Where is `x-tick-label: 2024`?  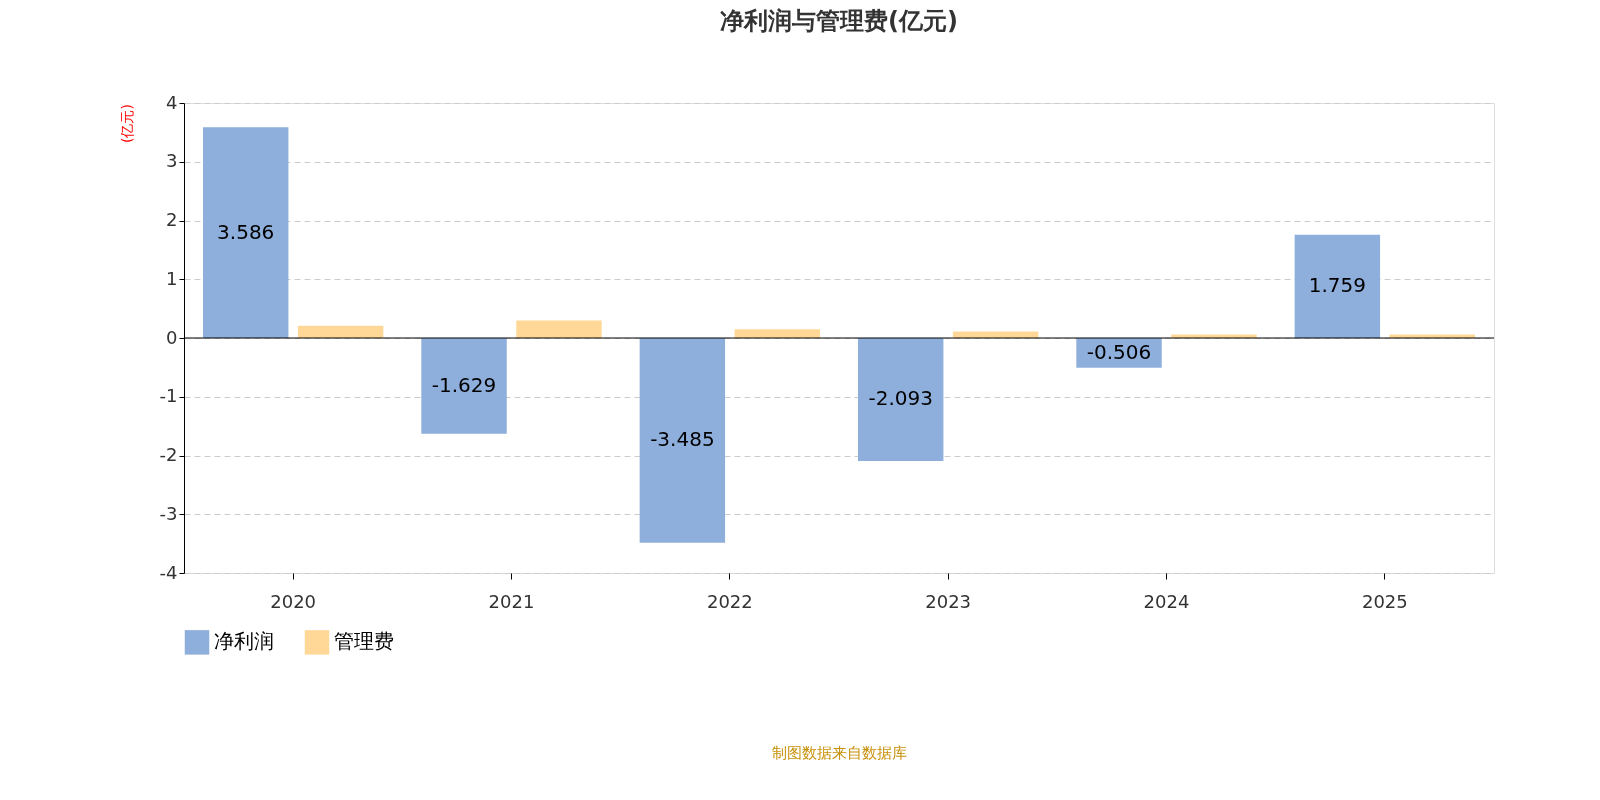 x-tick-label: 2024 is located at coordinates (1166, 601).